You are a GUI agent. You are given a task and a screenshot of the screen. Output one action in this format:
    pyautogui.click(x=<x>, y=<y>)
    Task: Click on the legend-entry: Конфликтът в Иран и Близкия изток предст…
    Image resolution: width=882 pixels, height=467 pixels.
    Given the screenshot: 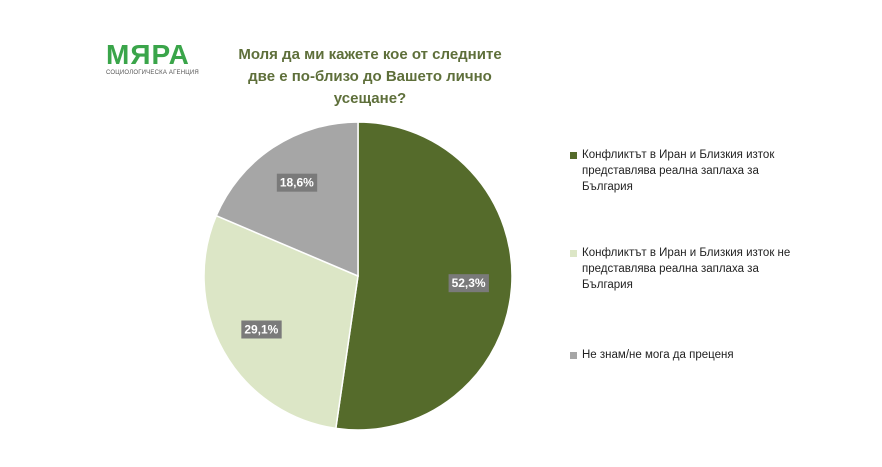 What is the action you would take?
    pyautogui.click(x=678, y=171)
    